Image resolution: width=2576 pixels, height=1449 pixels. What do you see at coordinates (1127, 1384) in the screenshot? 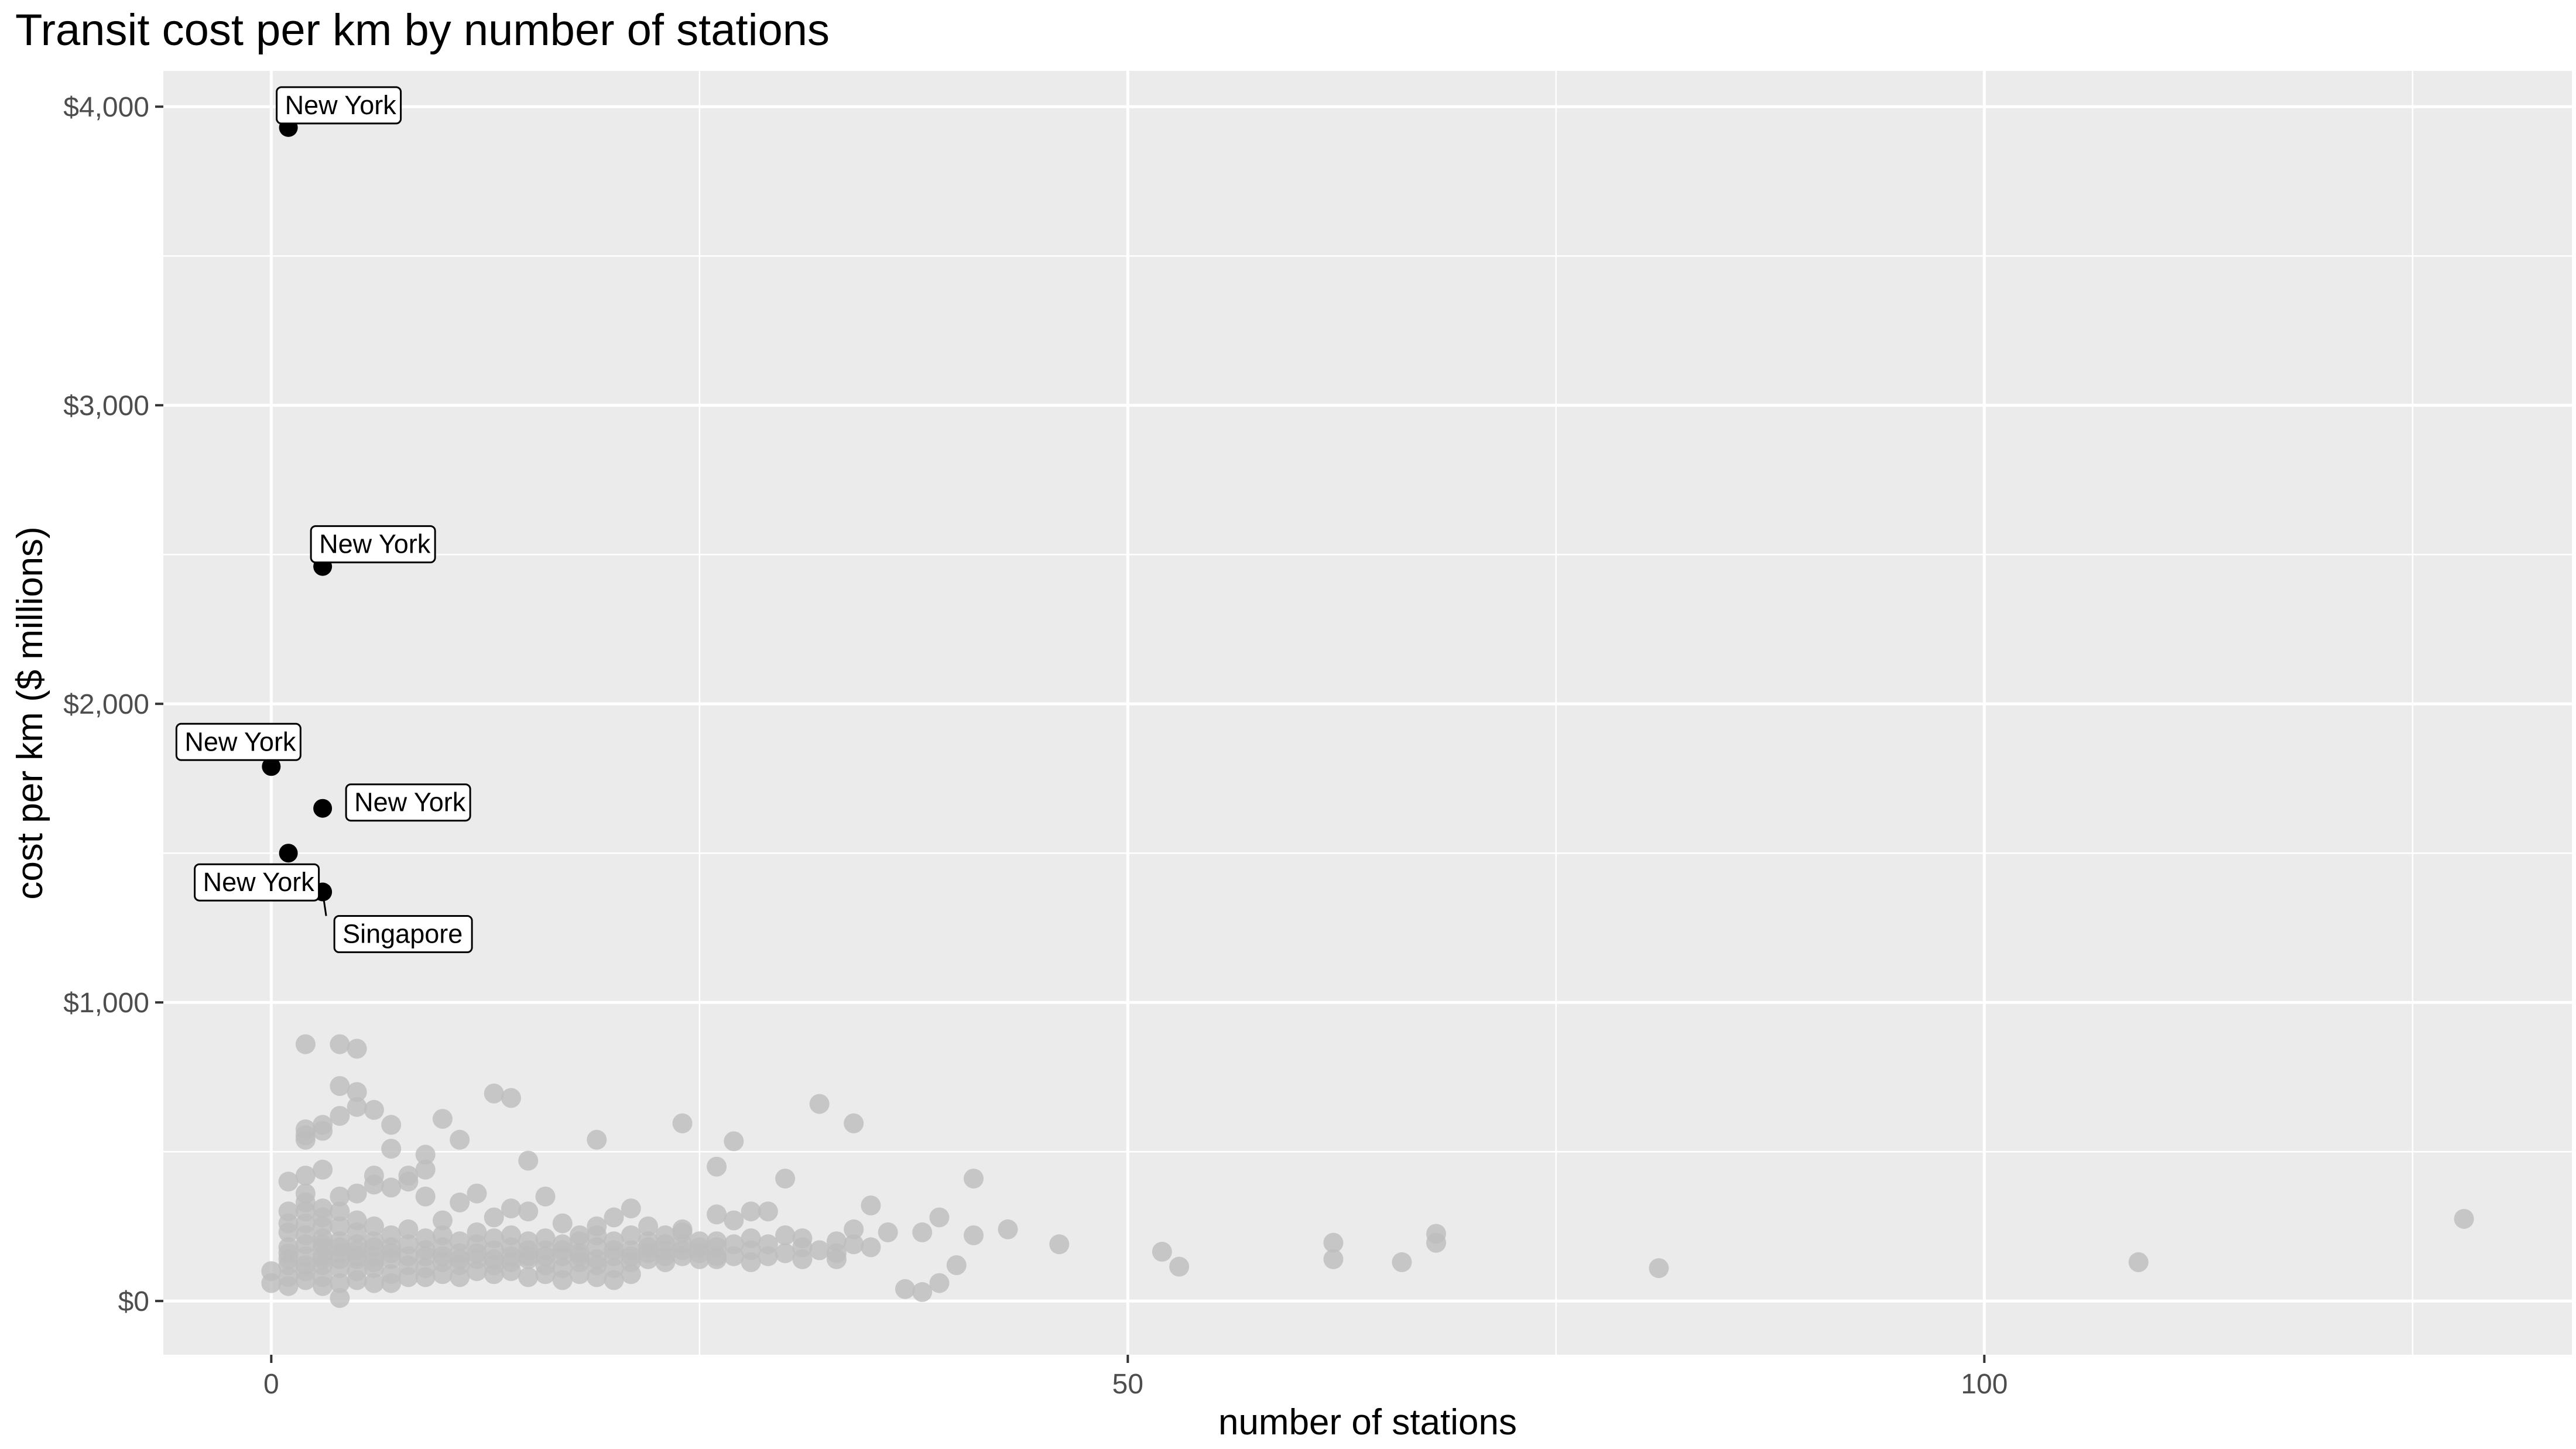
I see `x-tick-label: 50` at bounding box center [1127, 1384].